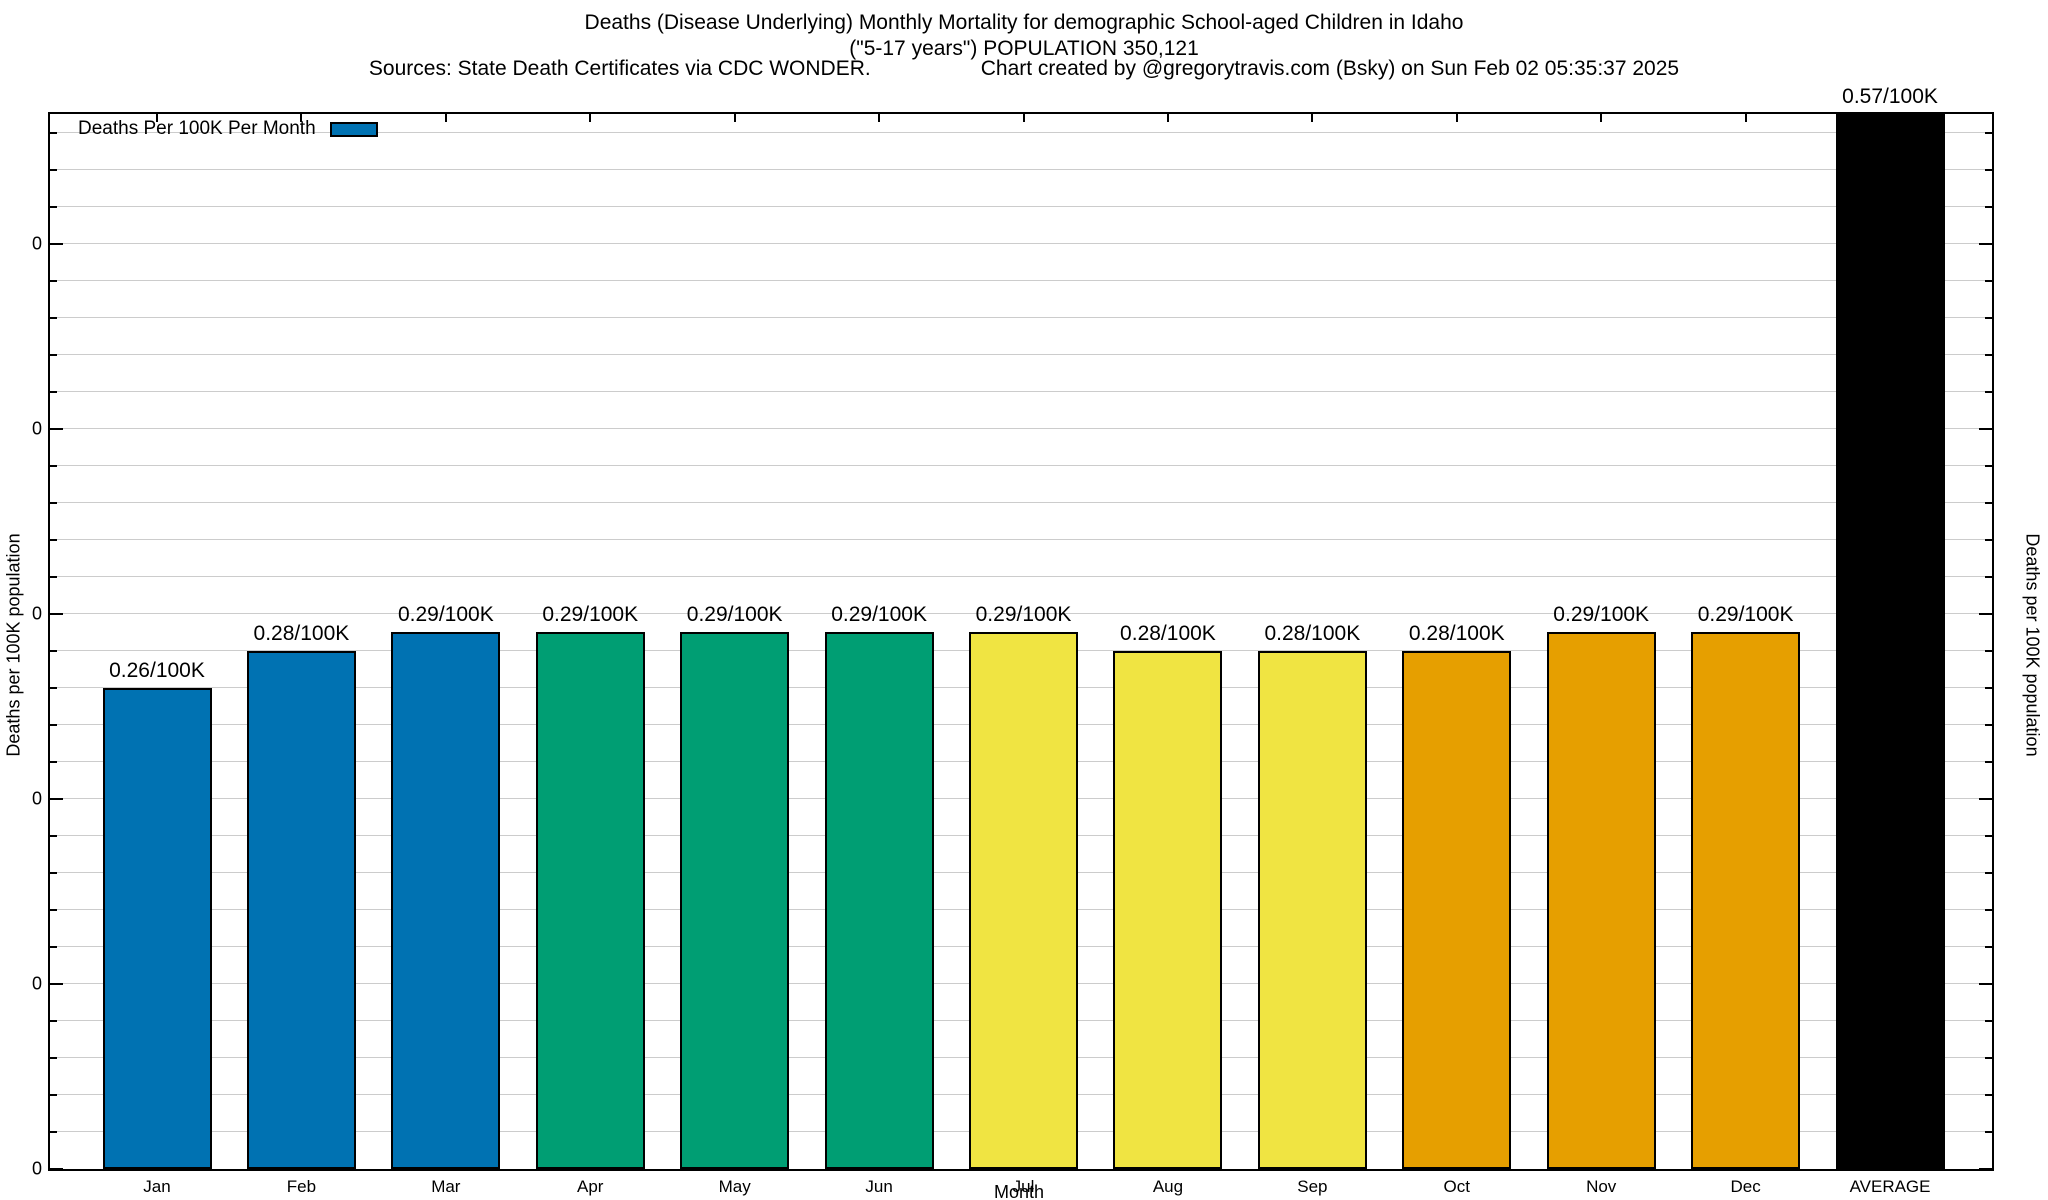  What do you see at coordinates (157, 1186) in the screenshot?
I see `x-tick-label: Jan` at bounding box center [157, 1186].